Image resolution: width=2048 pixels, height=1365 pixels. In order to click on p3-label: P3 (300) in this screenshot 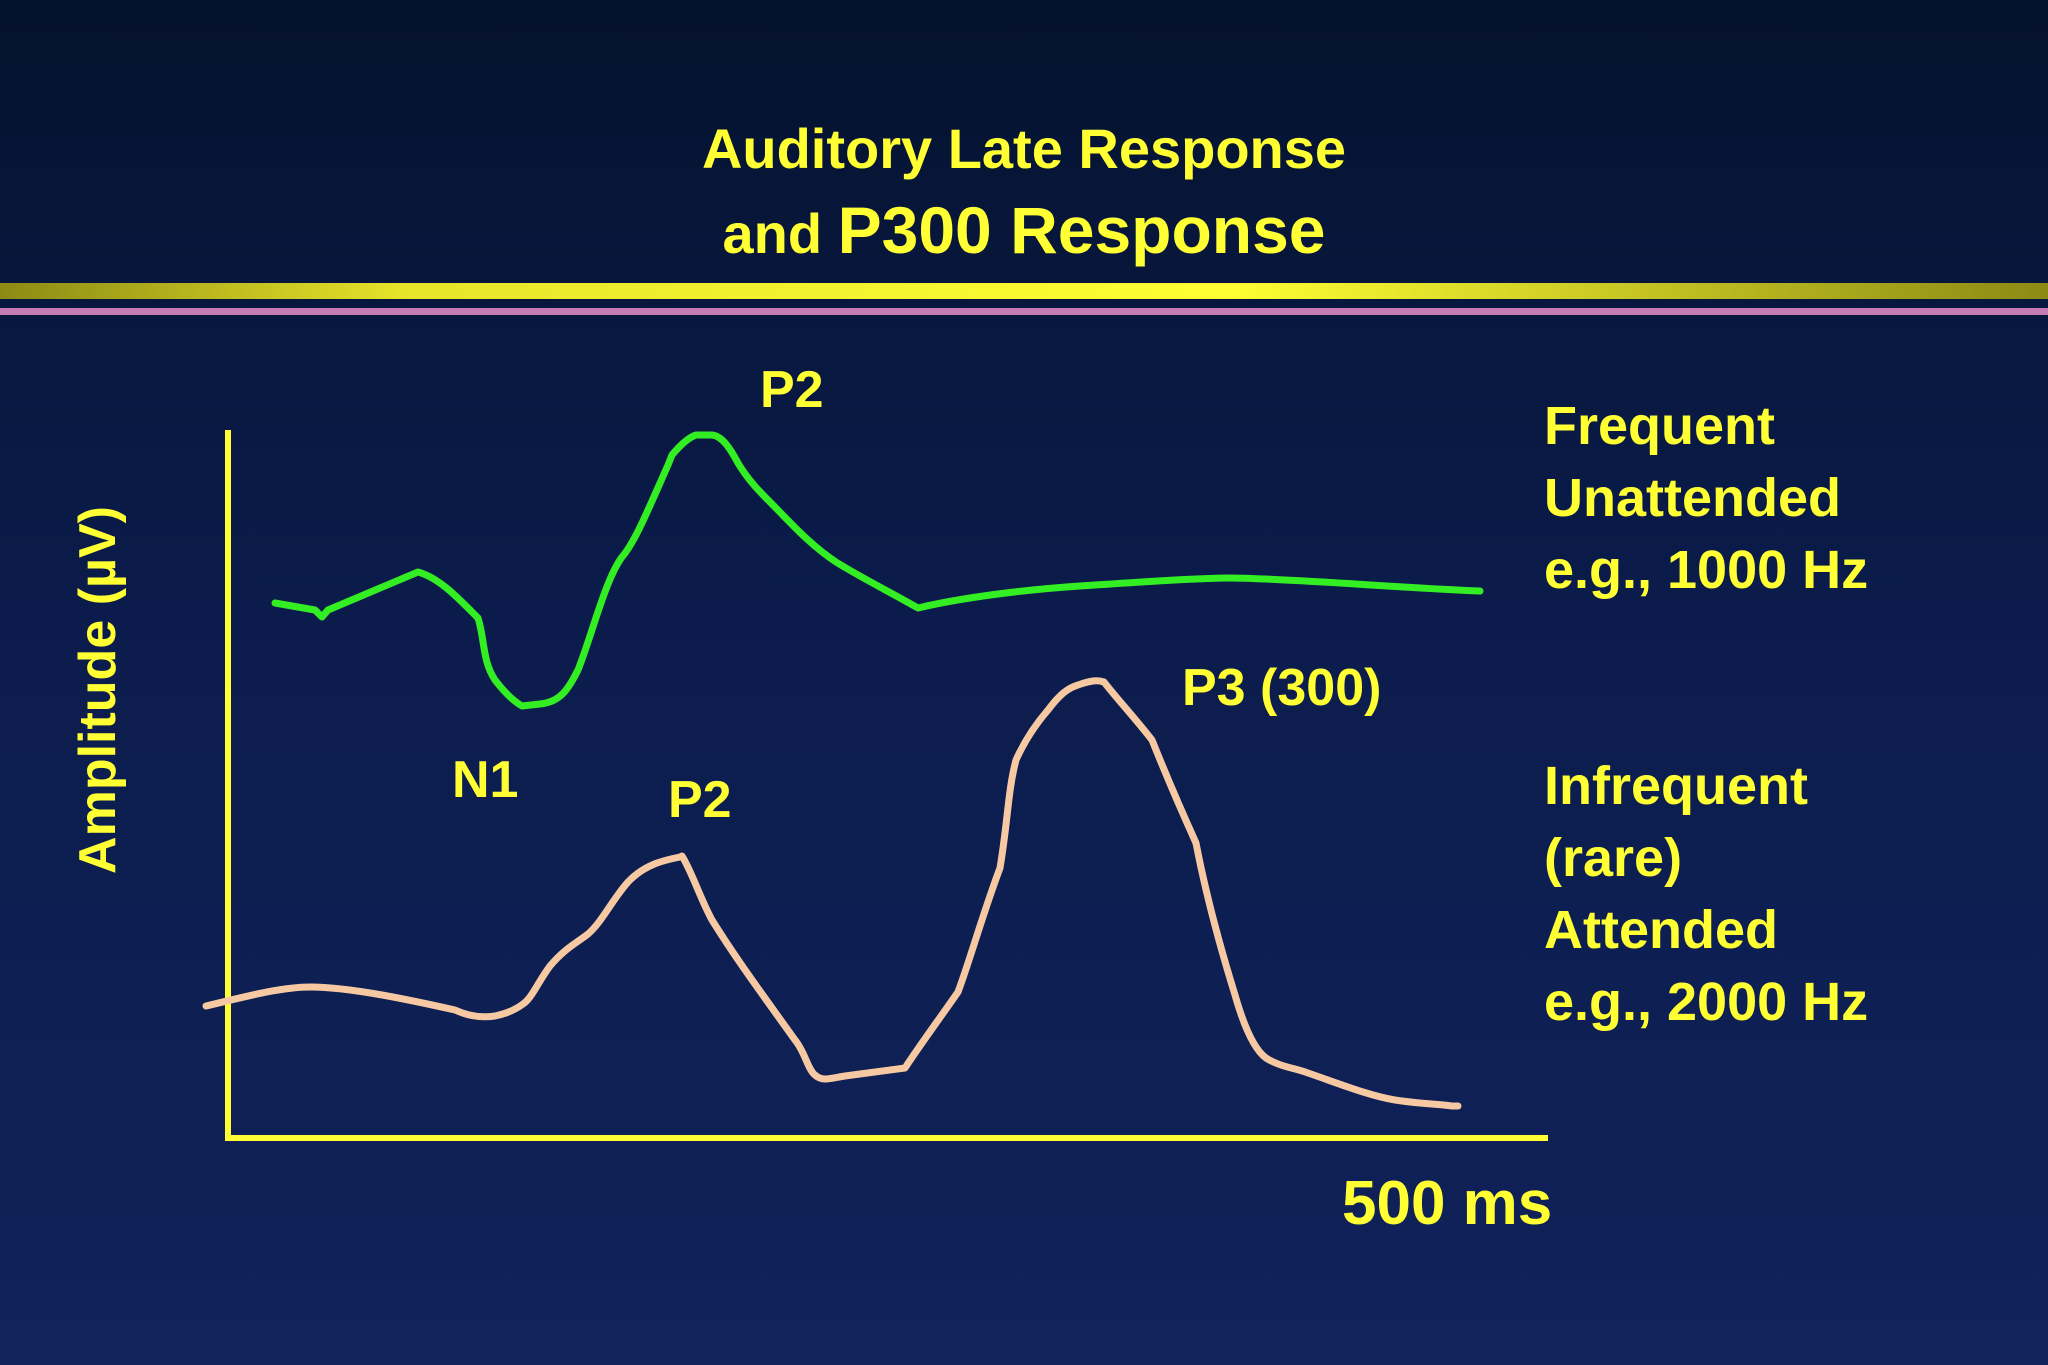, I will do `click(1282, 688)`.